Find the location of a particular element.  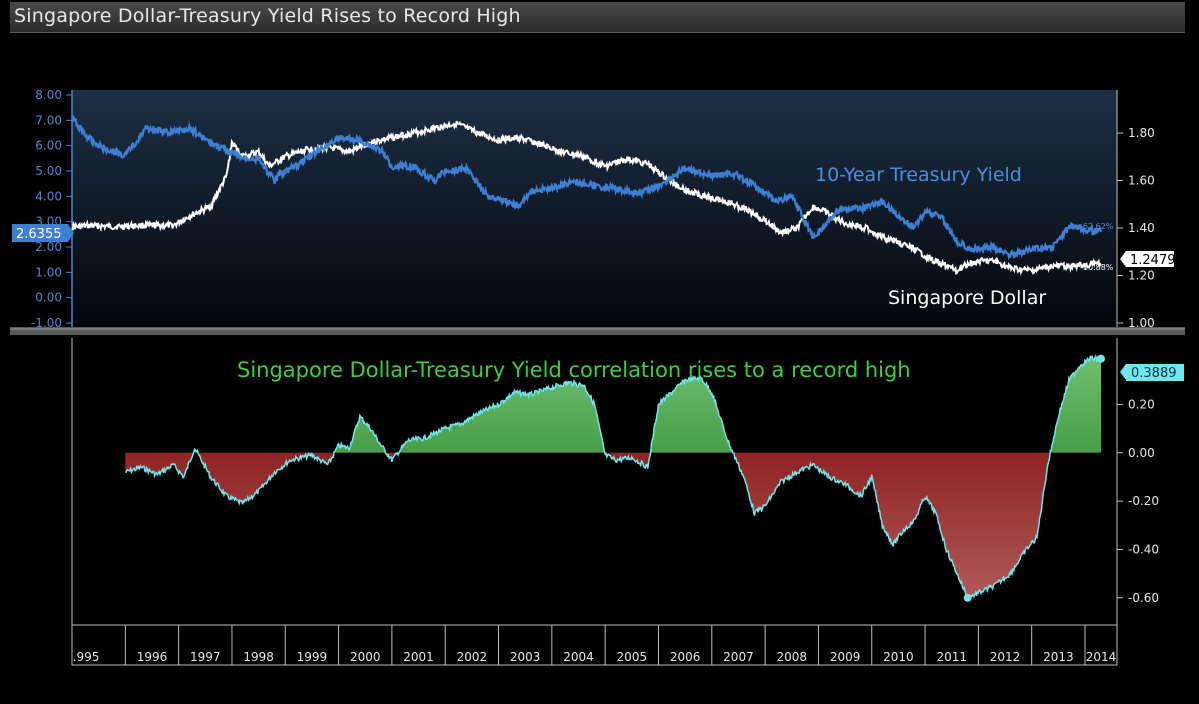

corr-tick-label: 0.00 is located at coordinates (1141, 453).